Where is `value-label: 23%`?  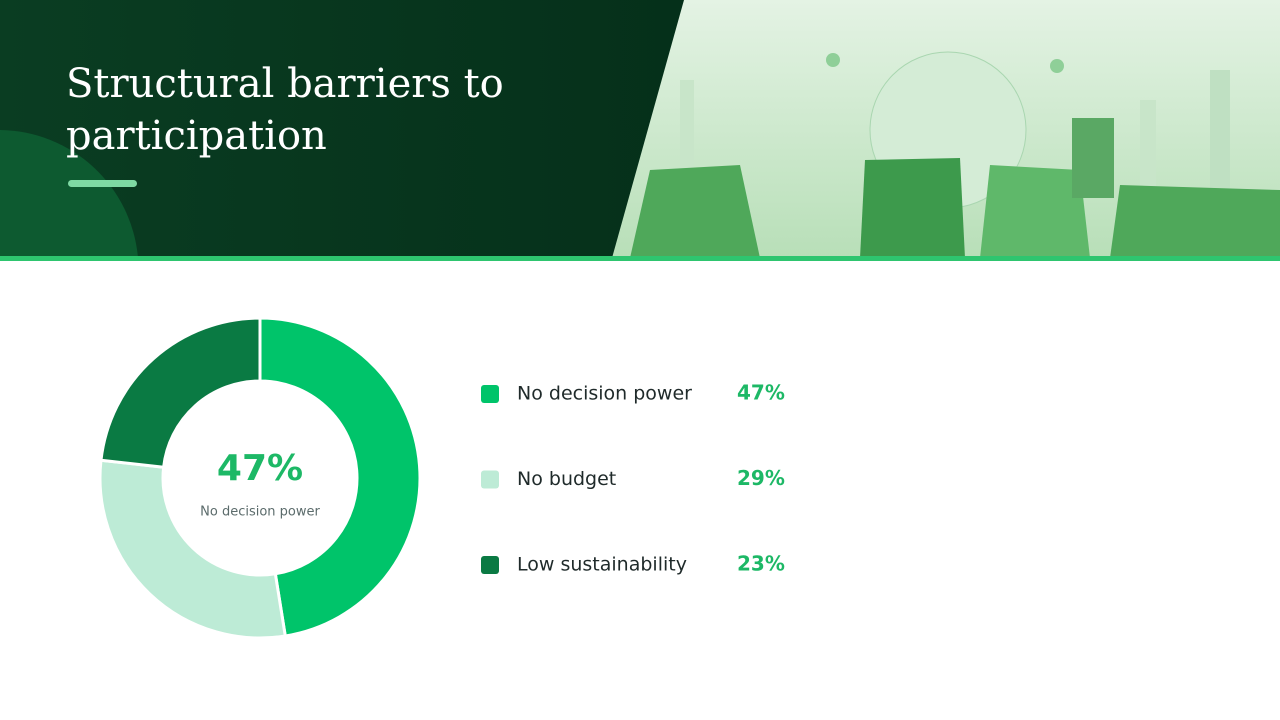 value-label: 23% is located at coordinates (761, 564).